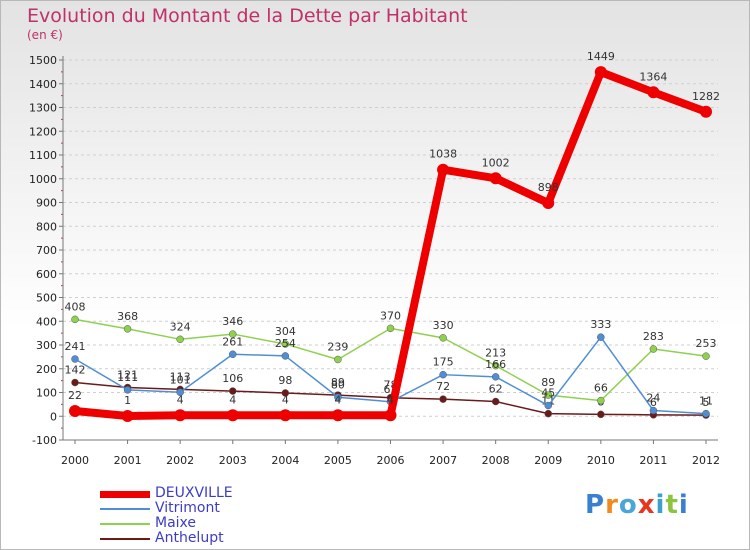 Image resolution: width=750 pixels, height=550 pixels. Describe the element at coordinates (46, 203) in the screenshot. I see `y-tick-label: 900` at that location.